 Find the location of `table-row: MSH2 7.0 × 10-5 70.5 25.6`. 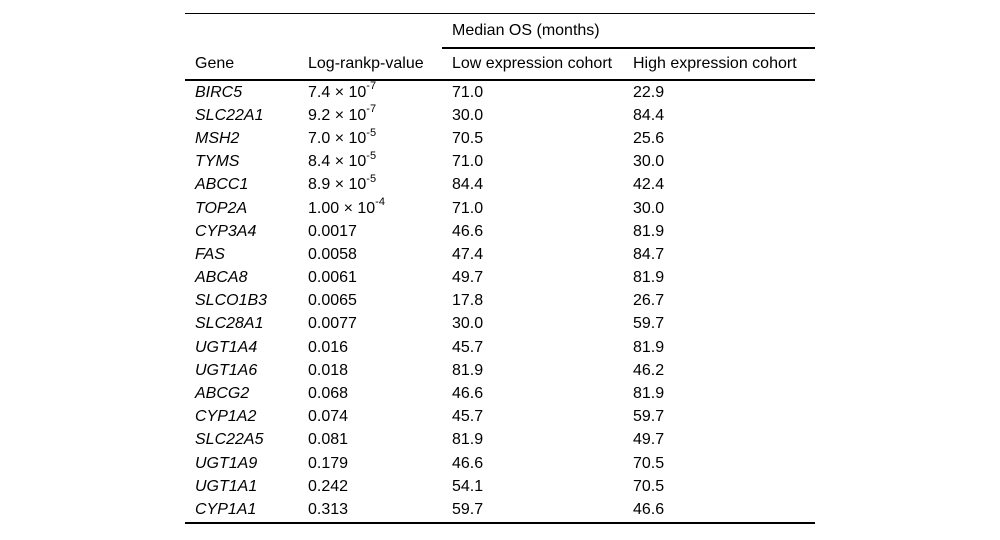

table-row: MSH2 7.0 × 10-5 70.5 25.6 is located at coordinates (500, 138).